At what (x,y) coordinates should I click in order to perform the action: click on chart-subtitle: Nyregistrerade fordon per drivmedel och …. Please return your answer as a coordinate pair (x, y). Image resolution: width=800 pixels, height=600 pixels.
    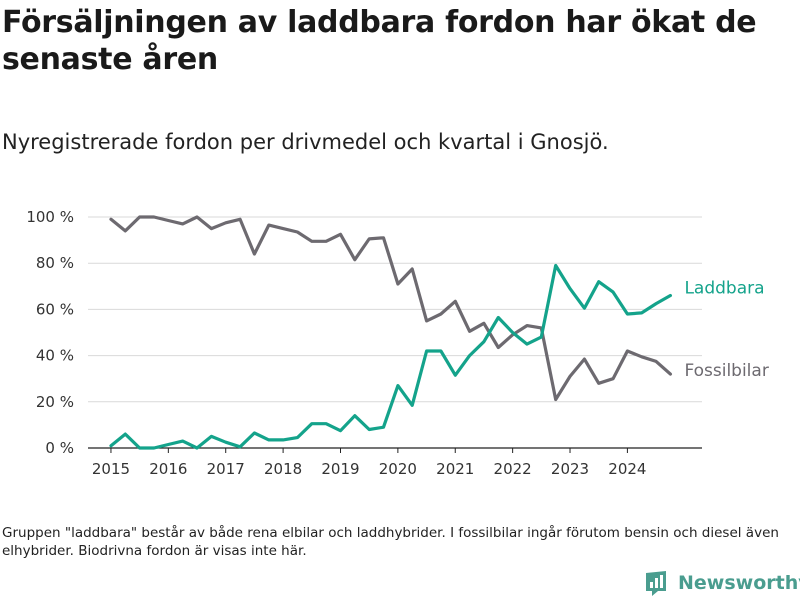
    Looking at the image, I should click on (305, 142).